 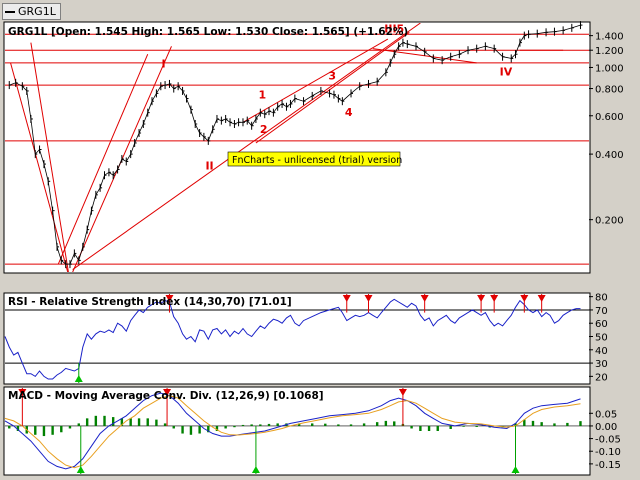 I want to click on rsi-y-tick-label: 80, so click(x=601, y=298).